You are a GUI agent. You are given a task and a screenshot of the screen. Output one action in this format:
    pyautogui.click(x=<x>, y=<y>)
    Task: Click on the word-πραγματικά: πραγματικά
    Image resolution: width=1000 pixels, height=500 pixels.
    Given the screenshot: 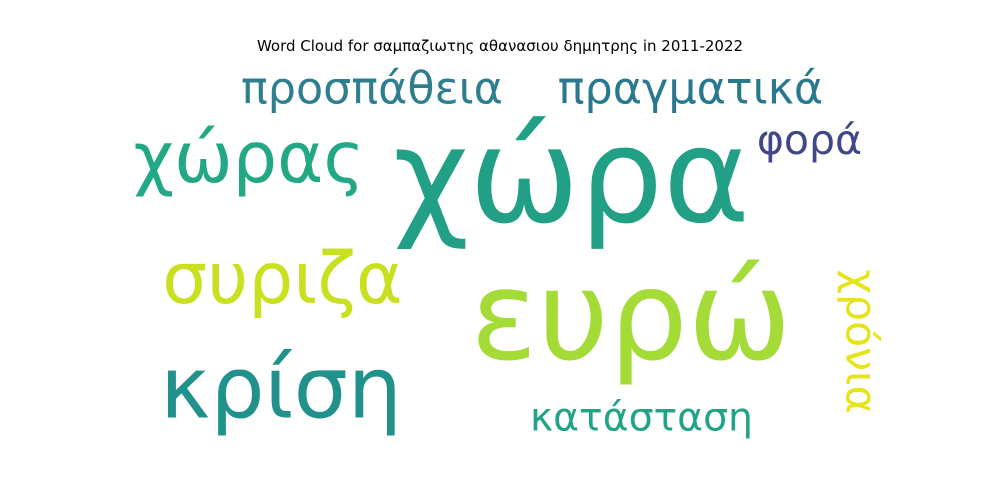 What is the action you would take?
    pyautogui.click(x=690, y=88)
    